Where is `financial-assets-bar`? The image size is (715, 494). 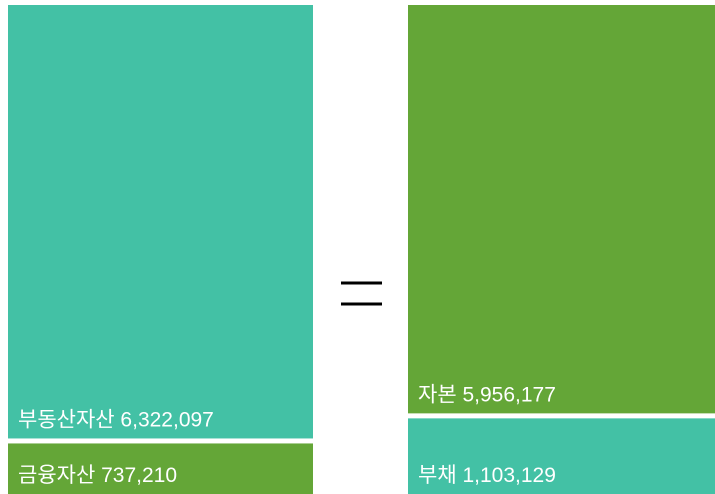
financial-assets-bar is located at coordinates (160, 468).